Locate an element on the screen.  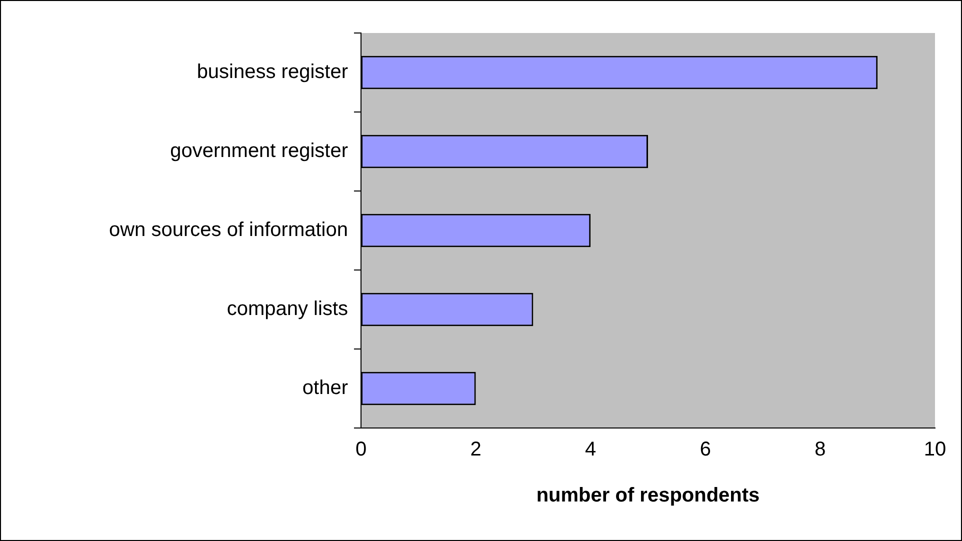
x-tick-label: 4 is located at coordinates (590, 449).